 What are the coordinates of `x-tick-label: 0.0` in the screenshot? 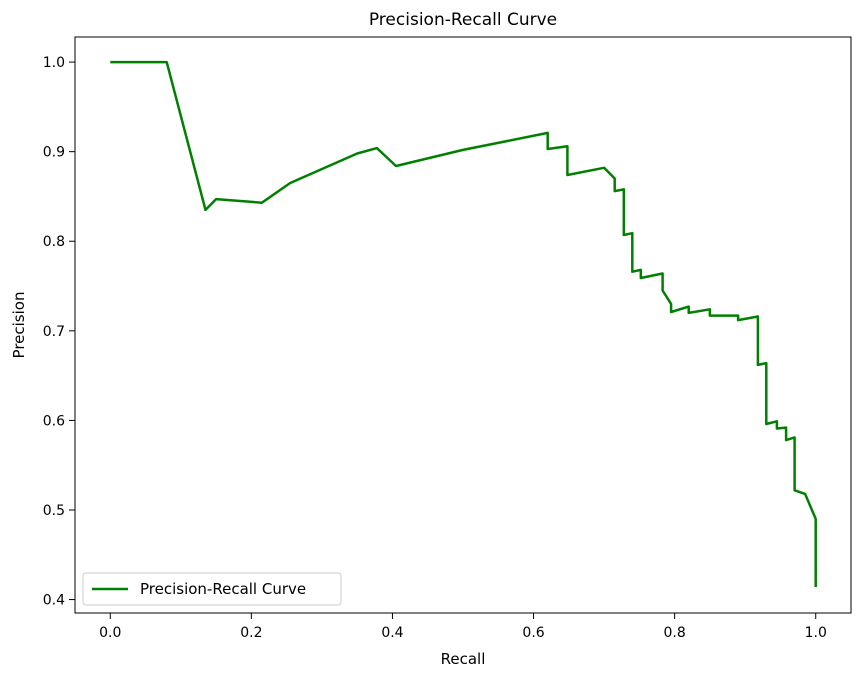 It's located at (110, 633).